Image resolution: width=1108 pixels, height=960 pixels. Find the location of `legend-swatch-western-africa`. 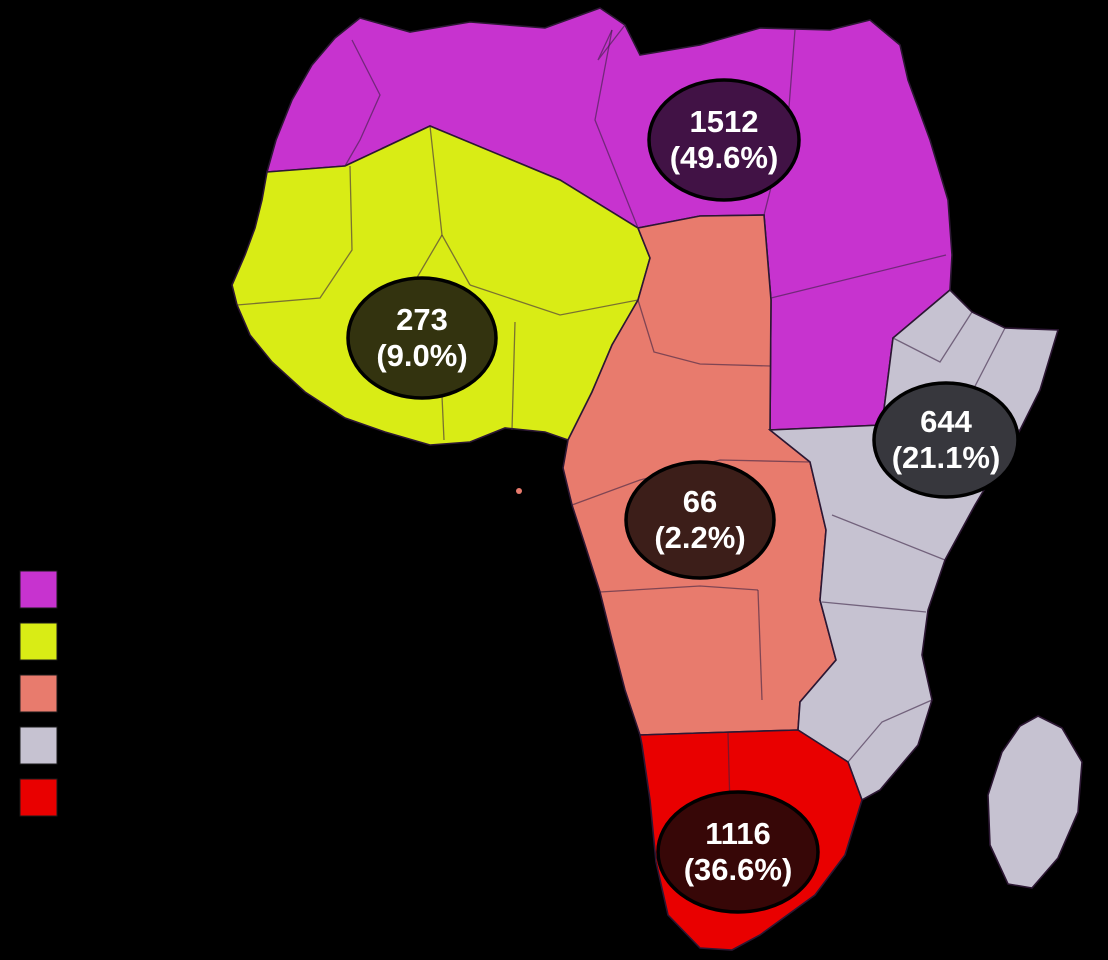

legend-swatch-western-africa is located at coordinates (38, 641).